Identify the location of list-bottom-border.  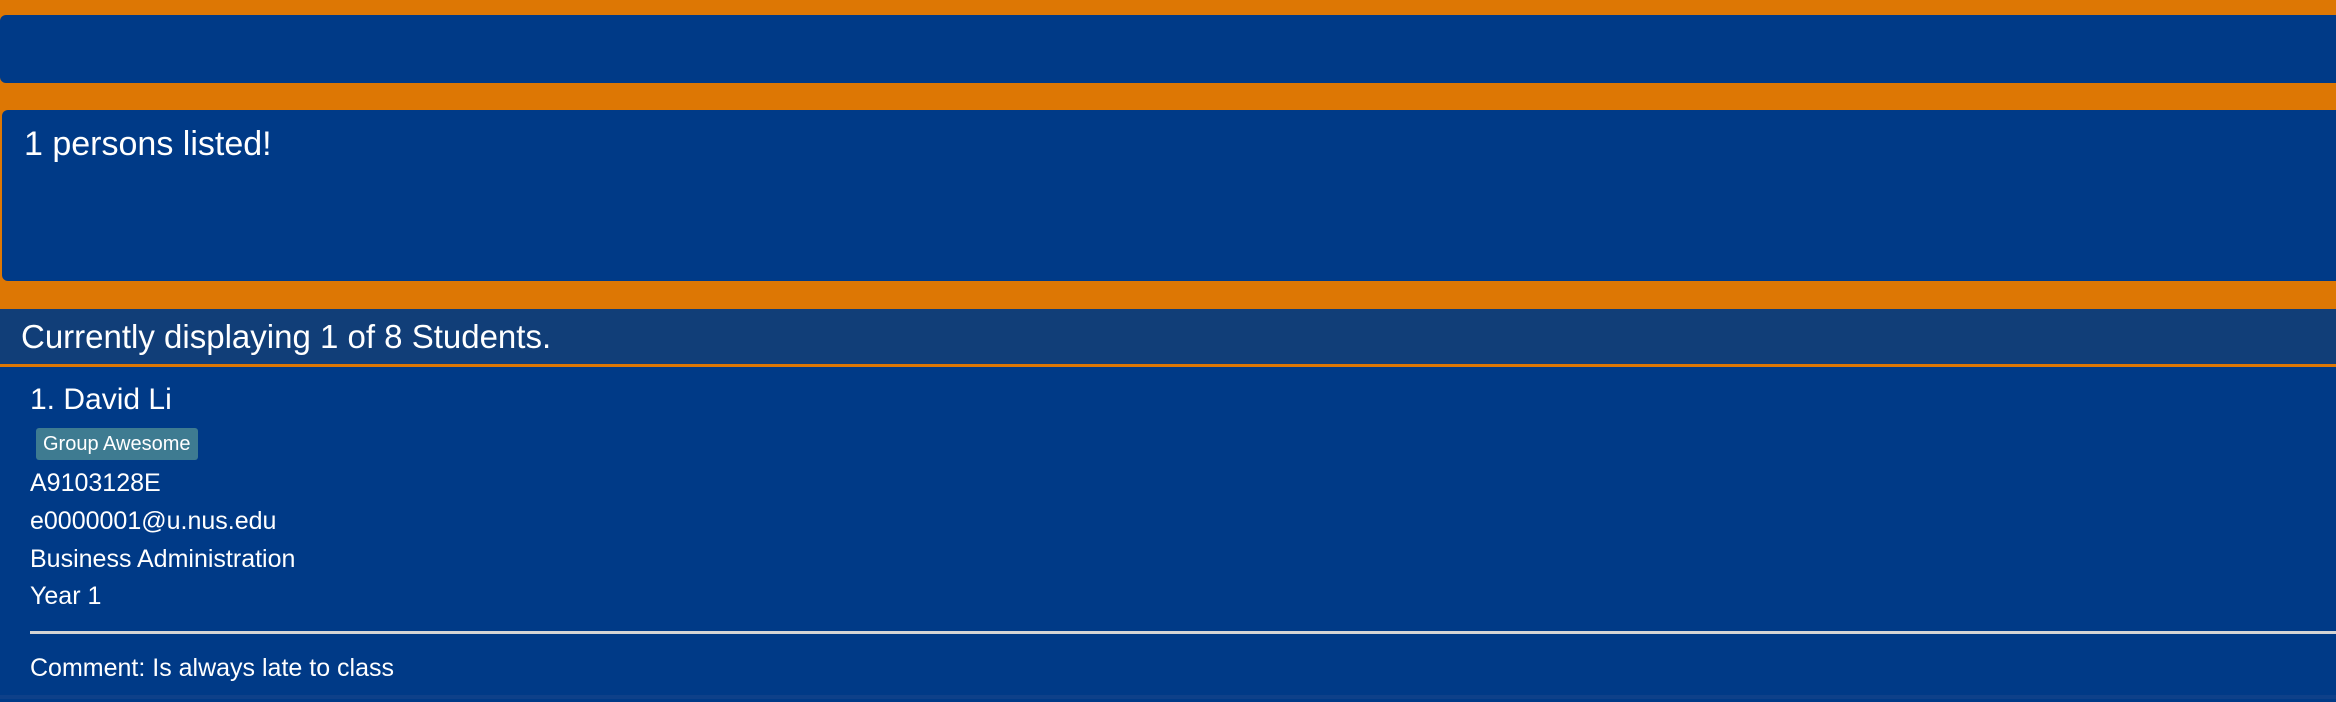
(1168, 697).